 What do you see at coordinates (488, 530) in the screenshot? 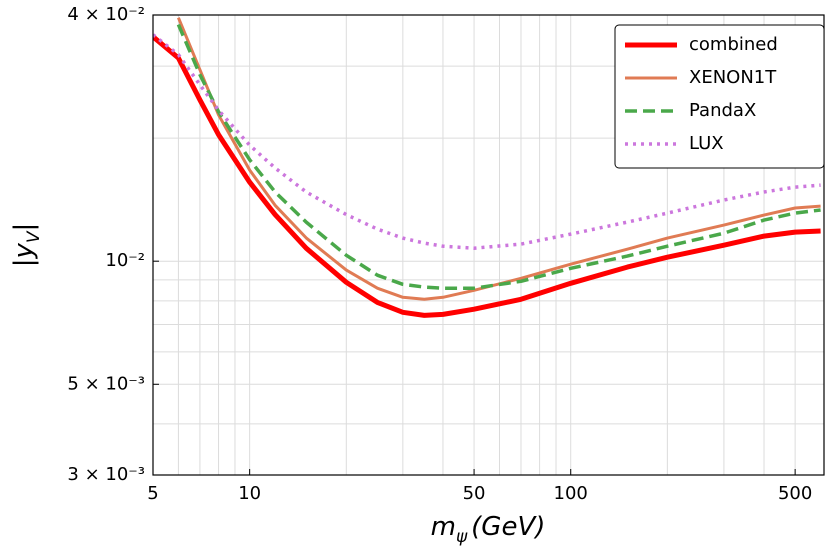
I see `x-axis-label: mψ (GeV)` at bounding box center [488, 530].